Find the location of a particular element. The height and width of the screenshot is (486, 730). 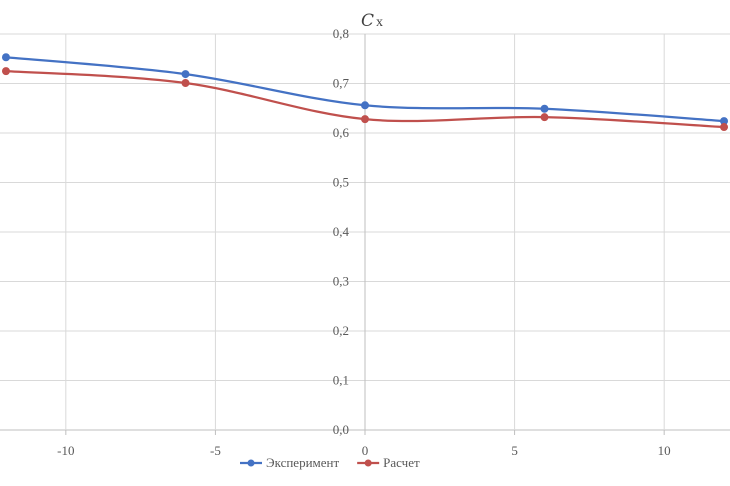

x-tick-label: -10 is located at coordinates (65, 450).